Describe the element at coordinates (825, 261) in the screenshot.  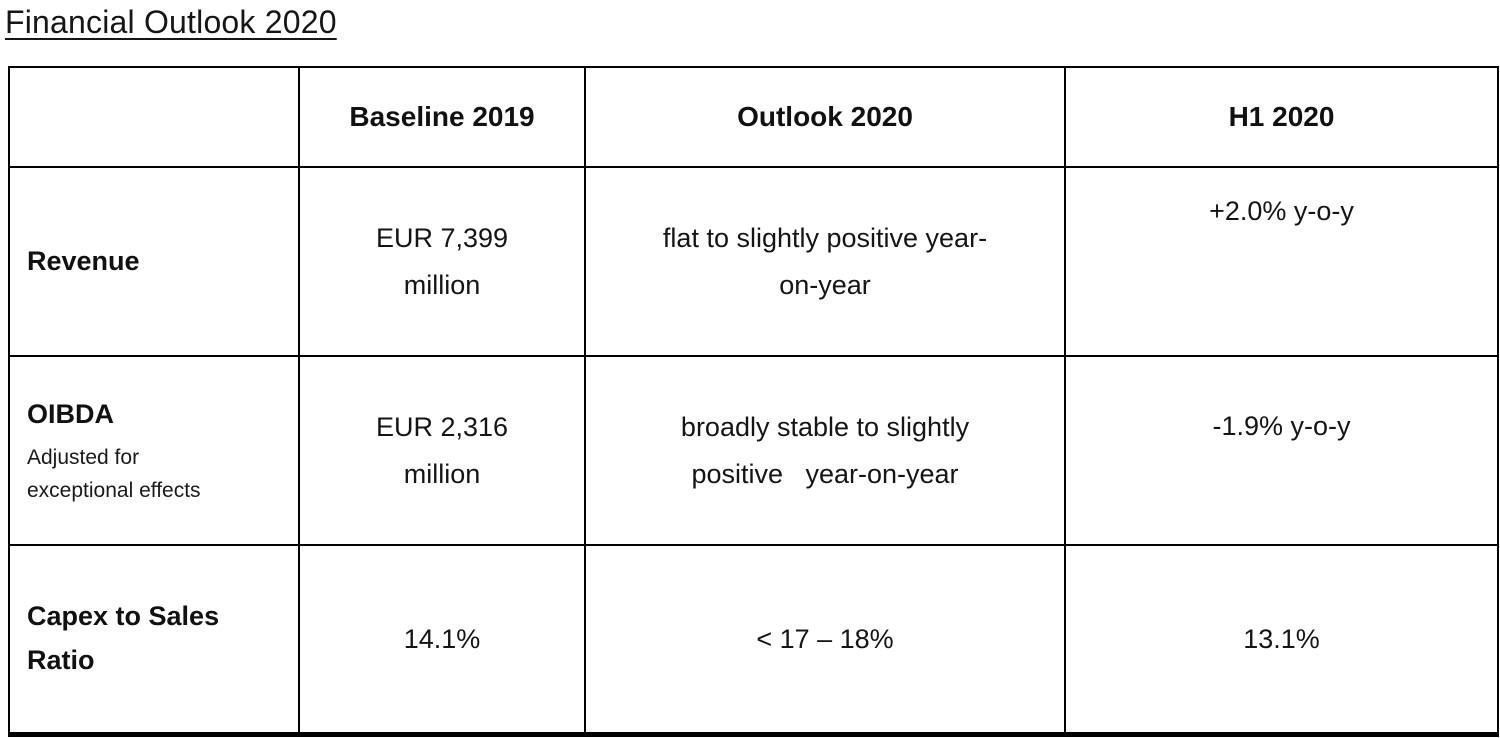
I see `revenue-outlook-value: flat to slightly positive year- on-year` at that location.